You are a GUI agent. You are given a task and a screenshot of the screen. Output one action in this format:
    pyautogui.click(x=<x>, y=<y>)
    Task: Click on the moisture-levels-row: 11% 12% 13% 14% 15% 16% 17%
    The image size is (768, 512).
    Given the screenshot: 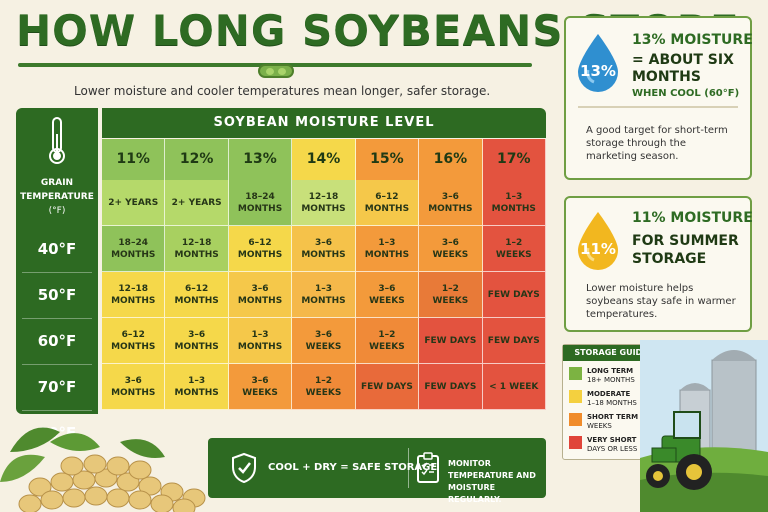 What is the action you would take?
    pyautogui.click(x=324, y=159)
    